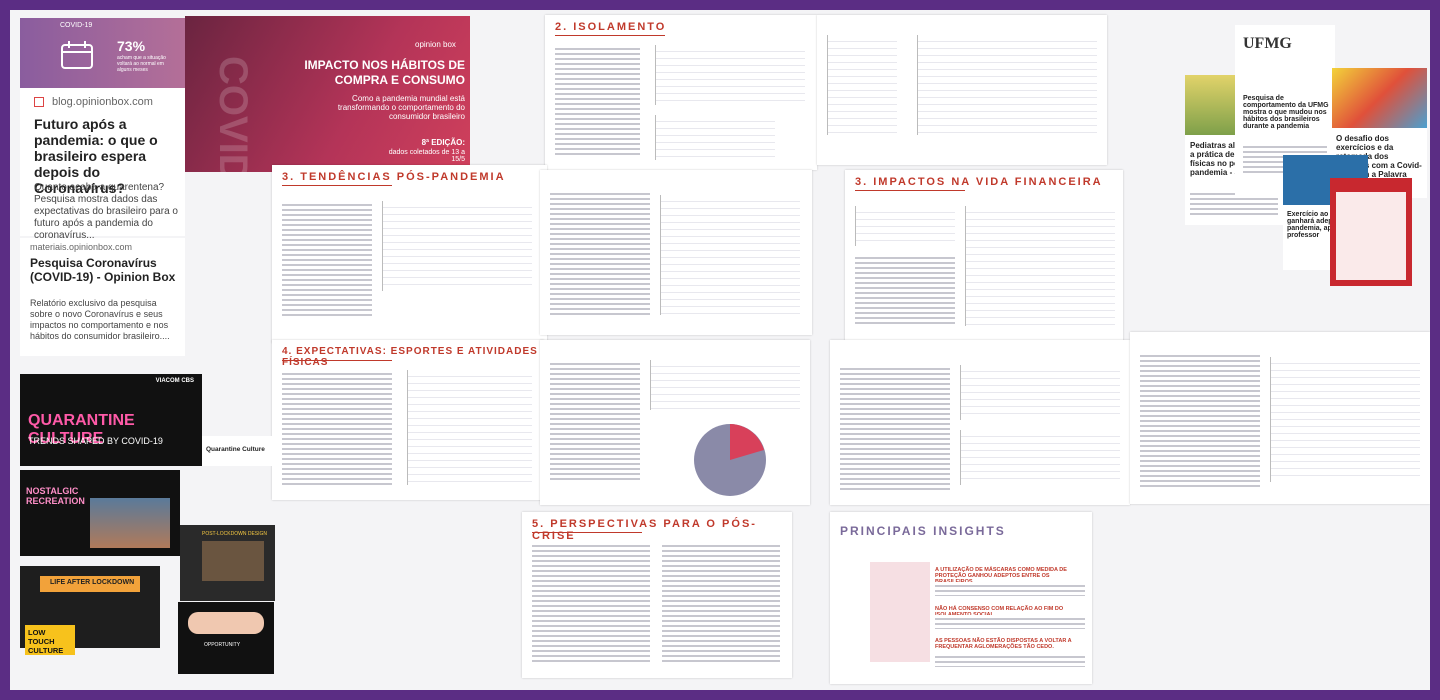  Describe the element at coordinates (426, 156) in the screenshot. I see `dates: dados coletados de 13 a 15/5` at that location.